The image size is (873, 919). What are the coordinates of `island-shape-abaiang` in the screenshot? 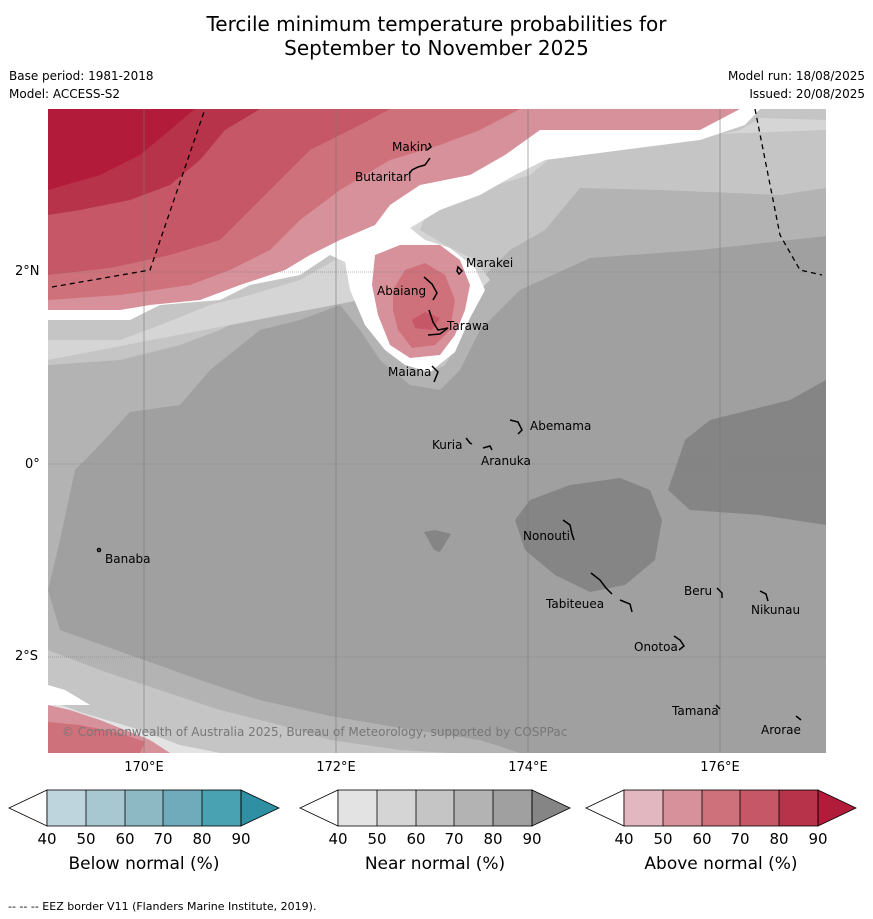 It's located at (430, 288).